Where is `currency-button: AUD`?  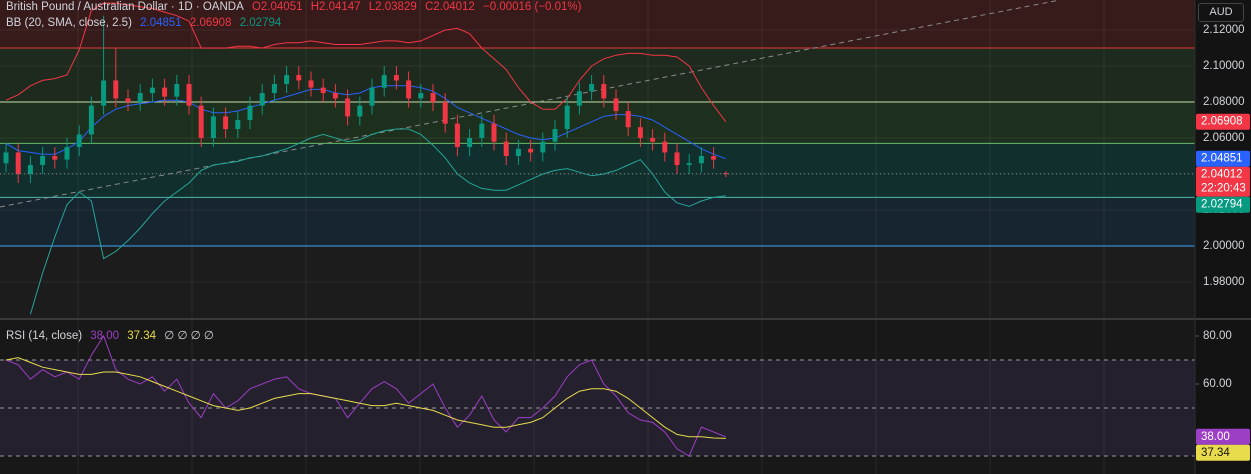
currency-button: AUD is located at coordinates (1221, 12).